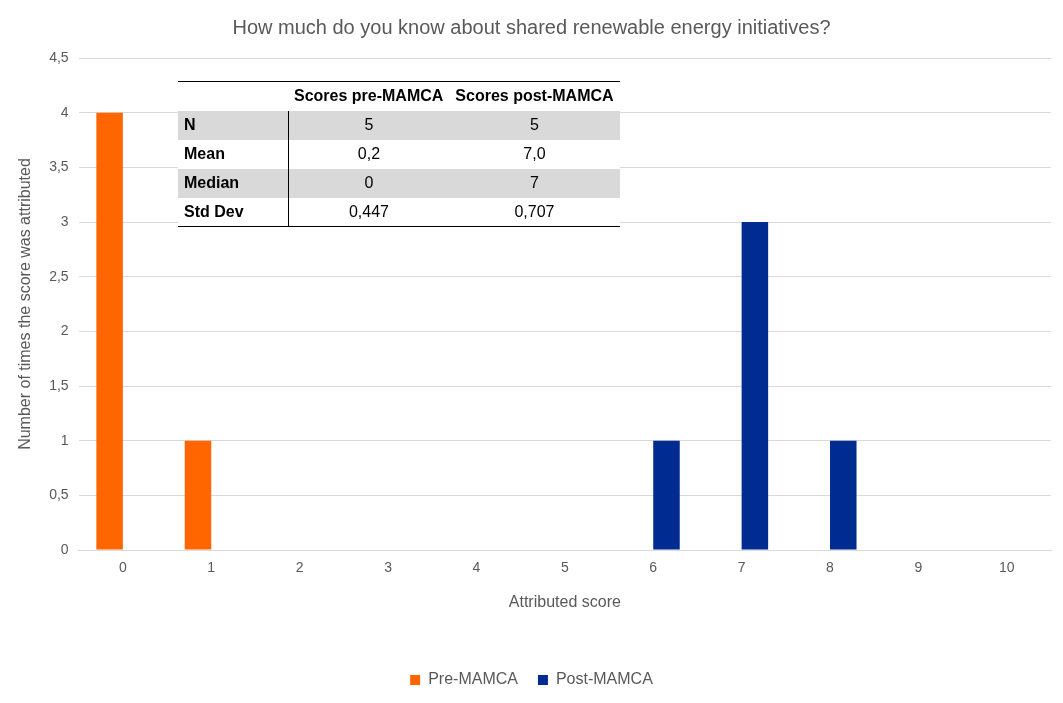 The width and height of the screenshot is (1063, 703). What do you see at coordinates (211, 567) in the screenshot?
I see `x-tick-label: 1` at bounding box center [211, 567].